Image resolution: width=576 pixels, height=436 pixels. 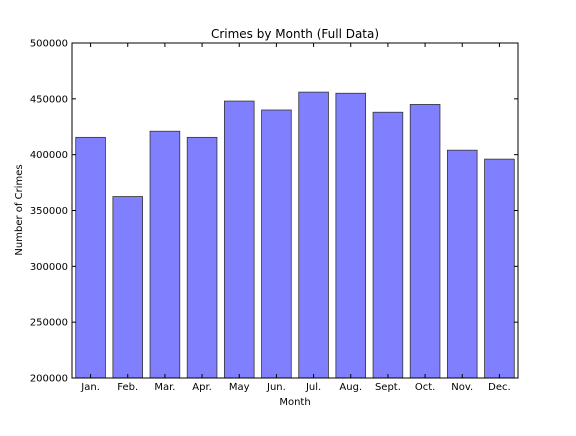 What do you see at coordinates (388, 245) in the screenshot?
I see `bar-sept` at bounding box center [388, 245].